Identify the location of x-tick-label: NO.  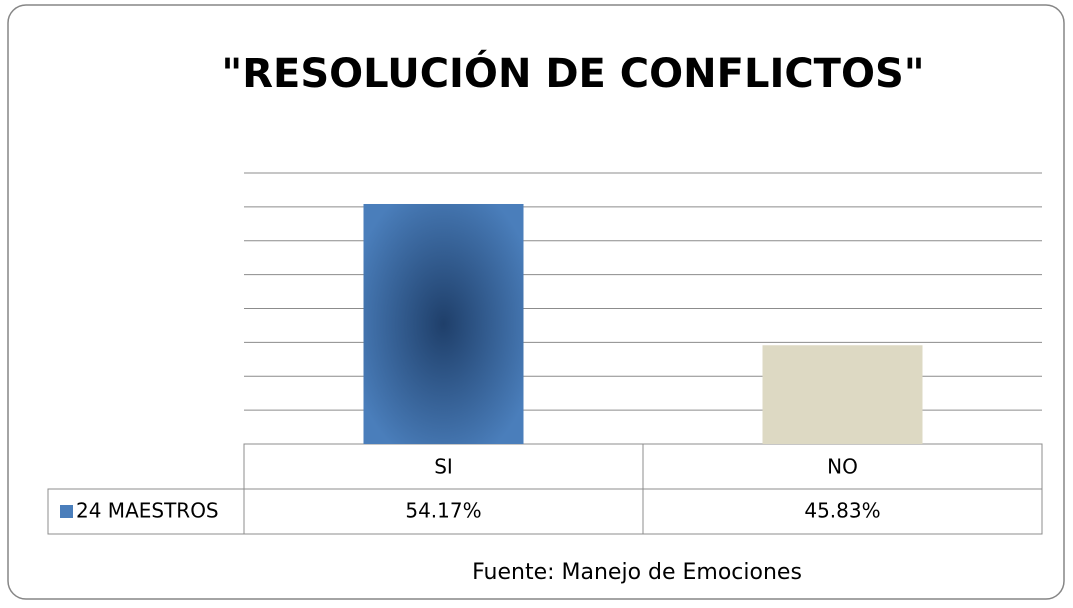
(842, 467).